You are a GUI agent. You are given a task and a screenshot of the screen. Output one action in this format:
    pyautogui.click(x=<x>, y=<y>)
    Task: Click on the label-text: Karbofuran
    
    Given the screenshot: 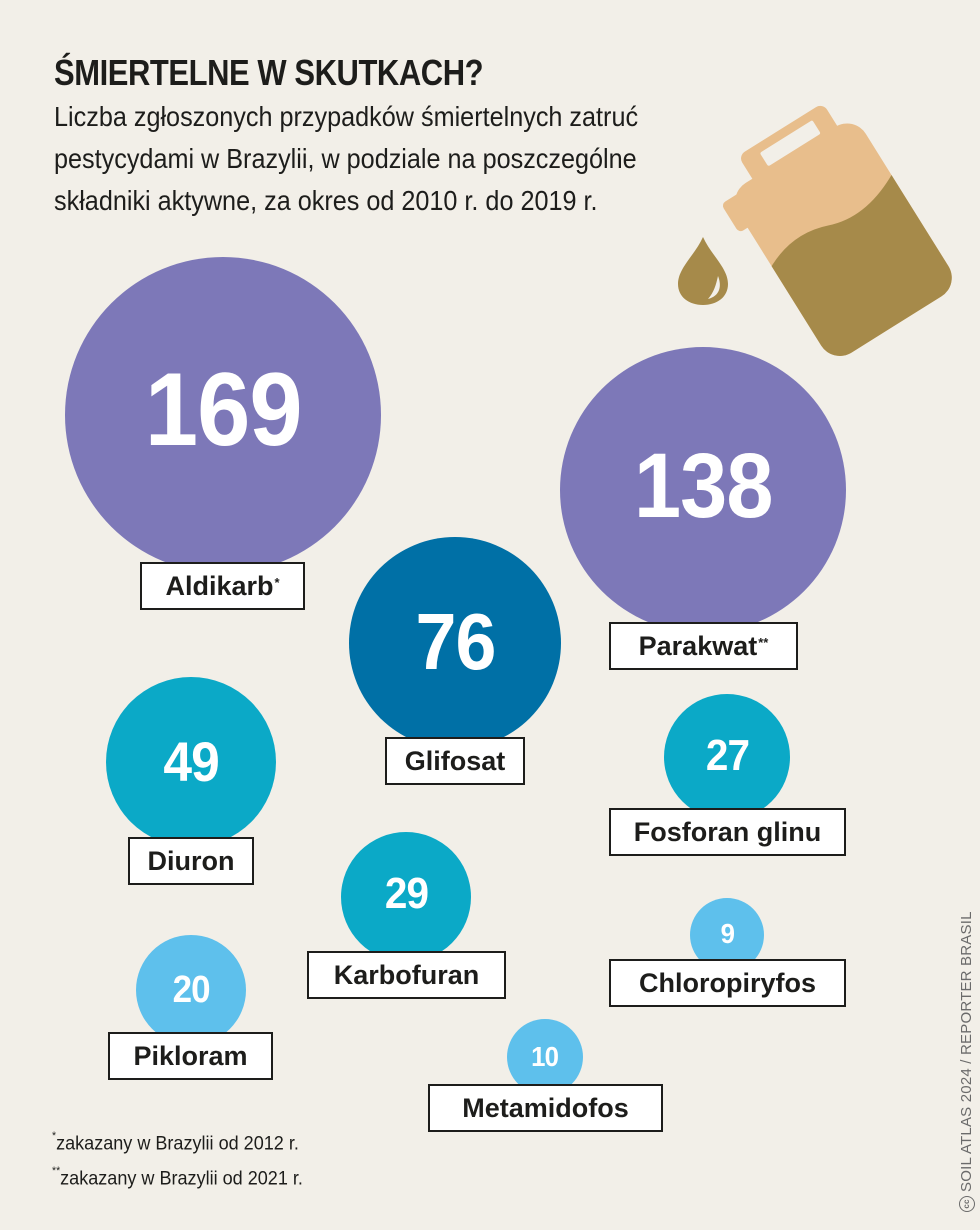 What is the action you would take?
    pyautogui.click(x=406, y=974)
    